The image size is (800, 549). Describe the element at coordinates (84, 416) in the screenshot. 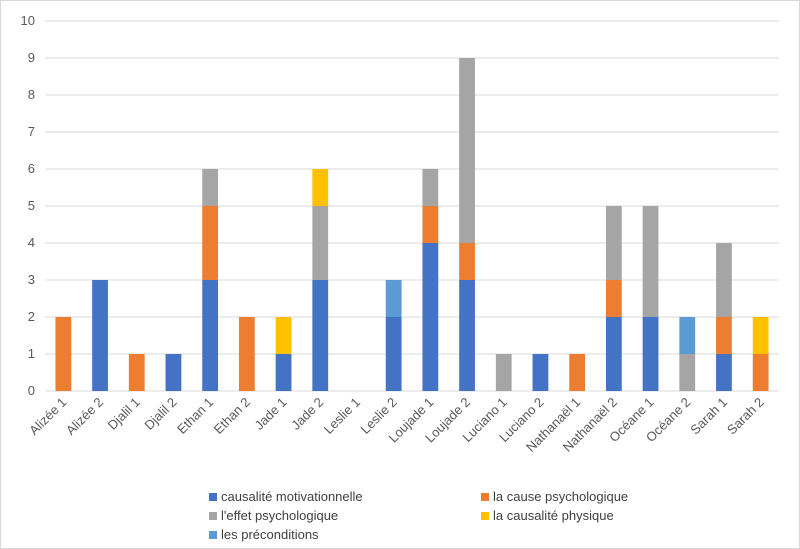

I see `x-tick-label: Alizée 2` at that location.